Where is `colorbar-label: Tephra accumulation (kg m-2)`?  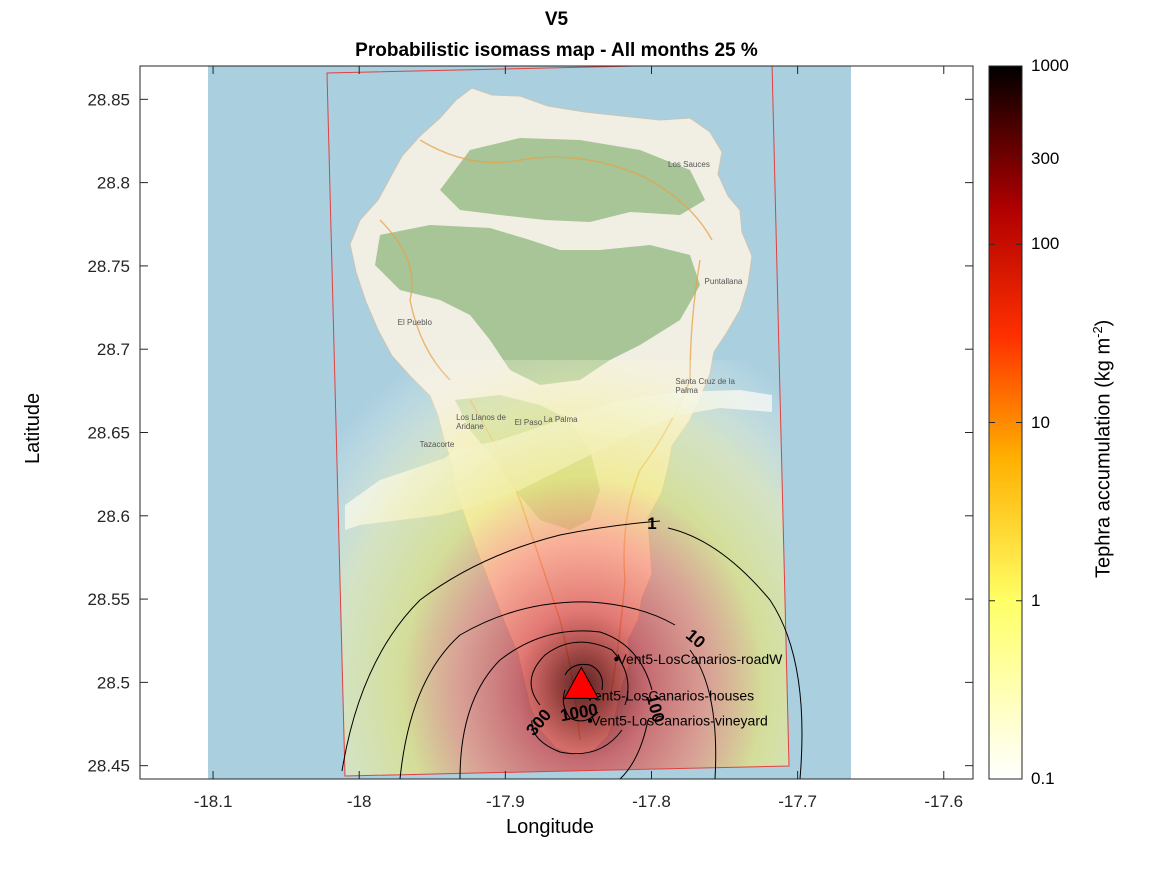 colorbar-label: Tephra accumulation (kg m-2) is located at coordinates (1103, 449).